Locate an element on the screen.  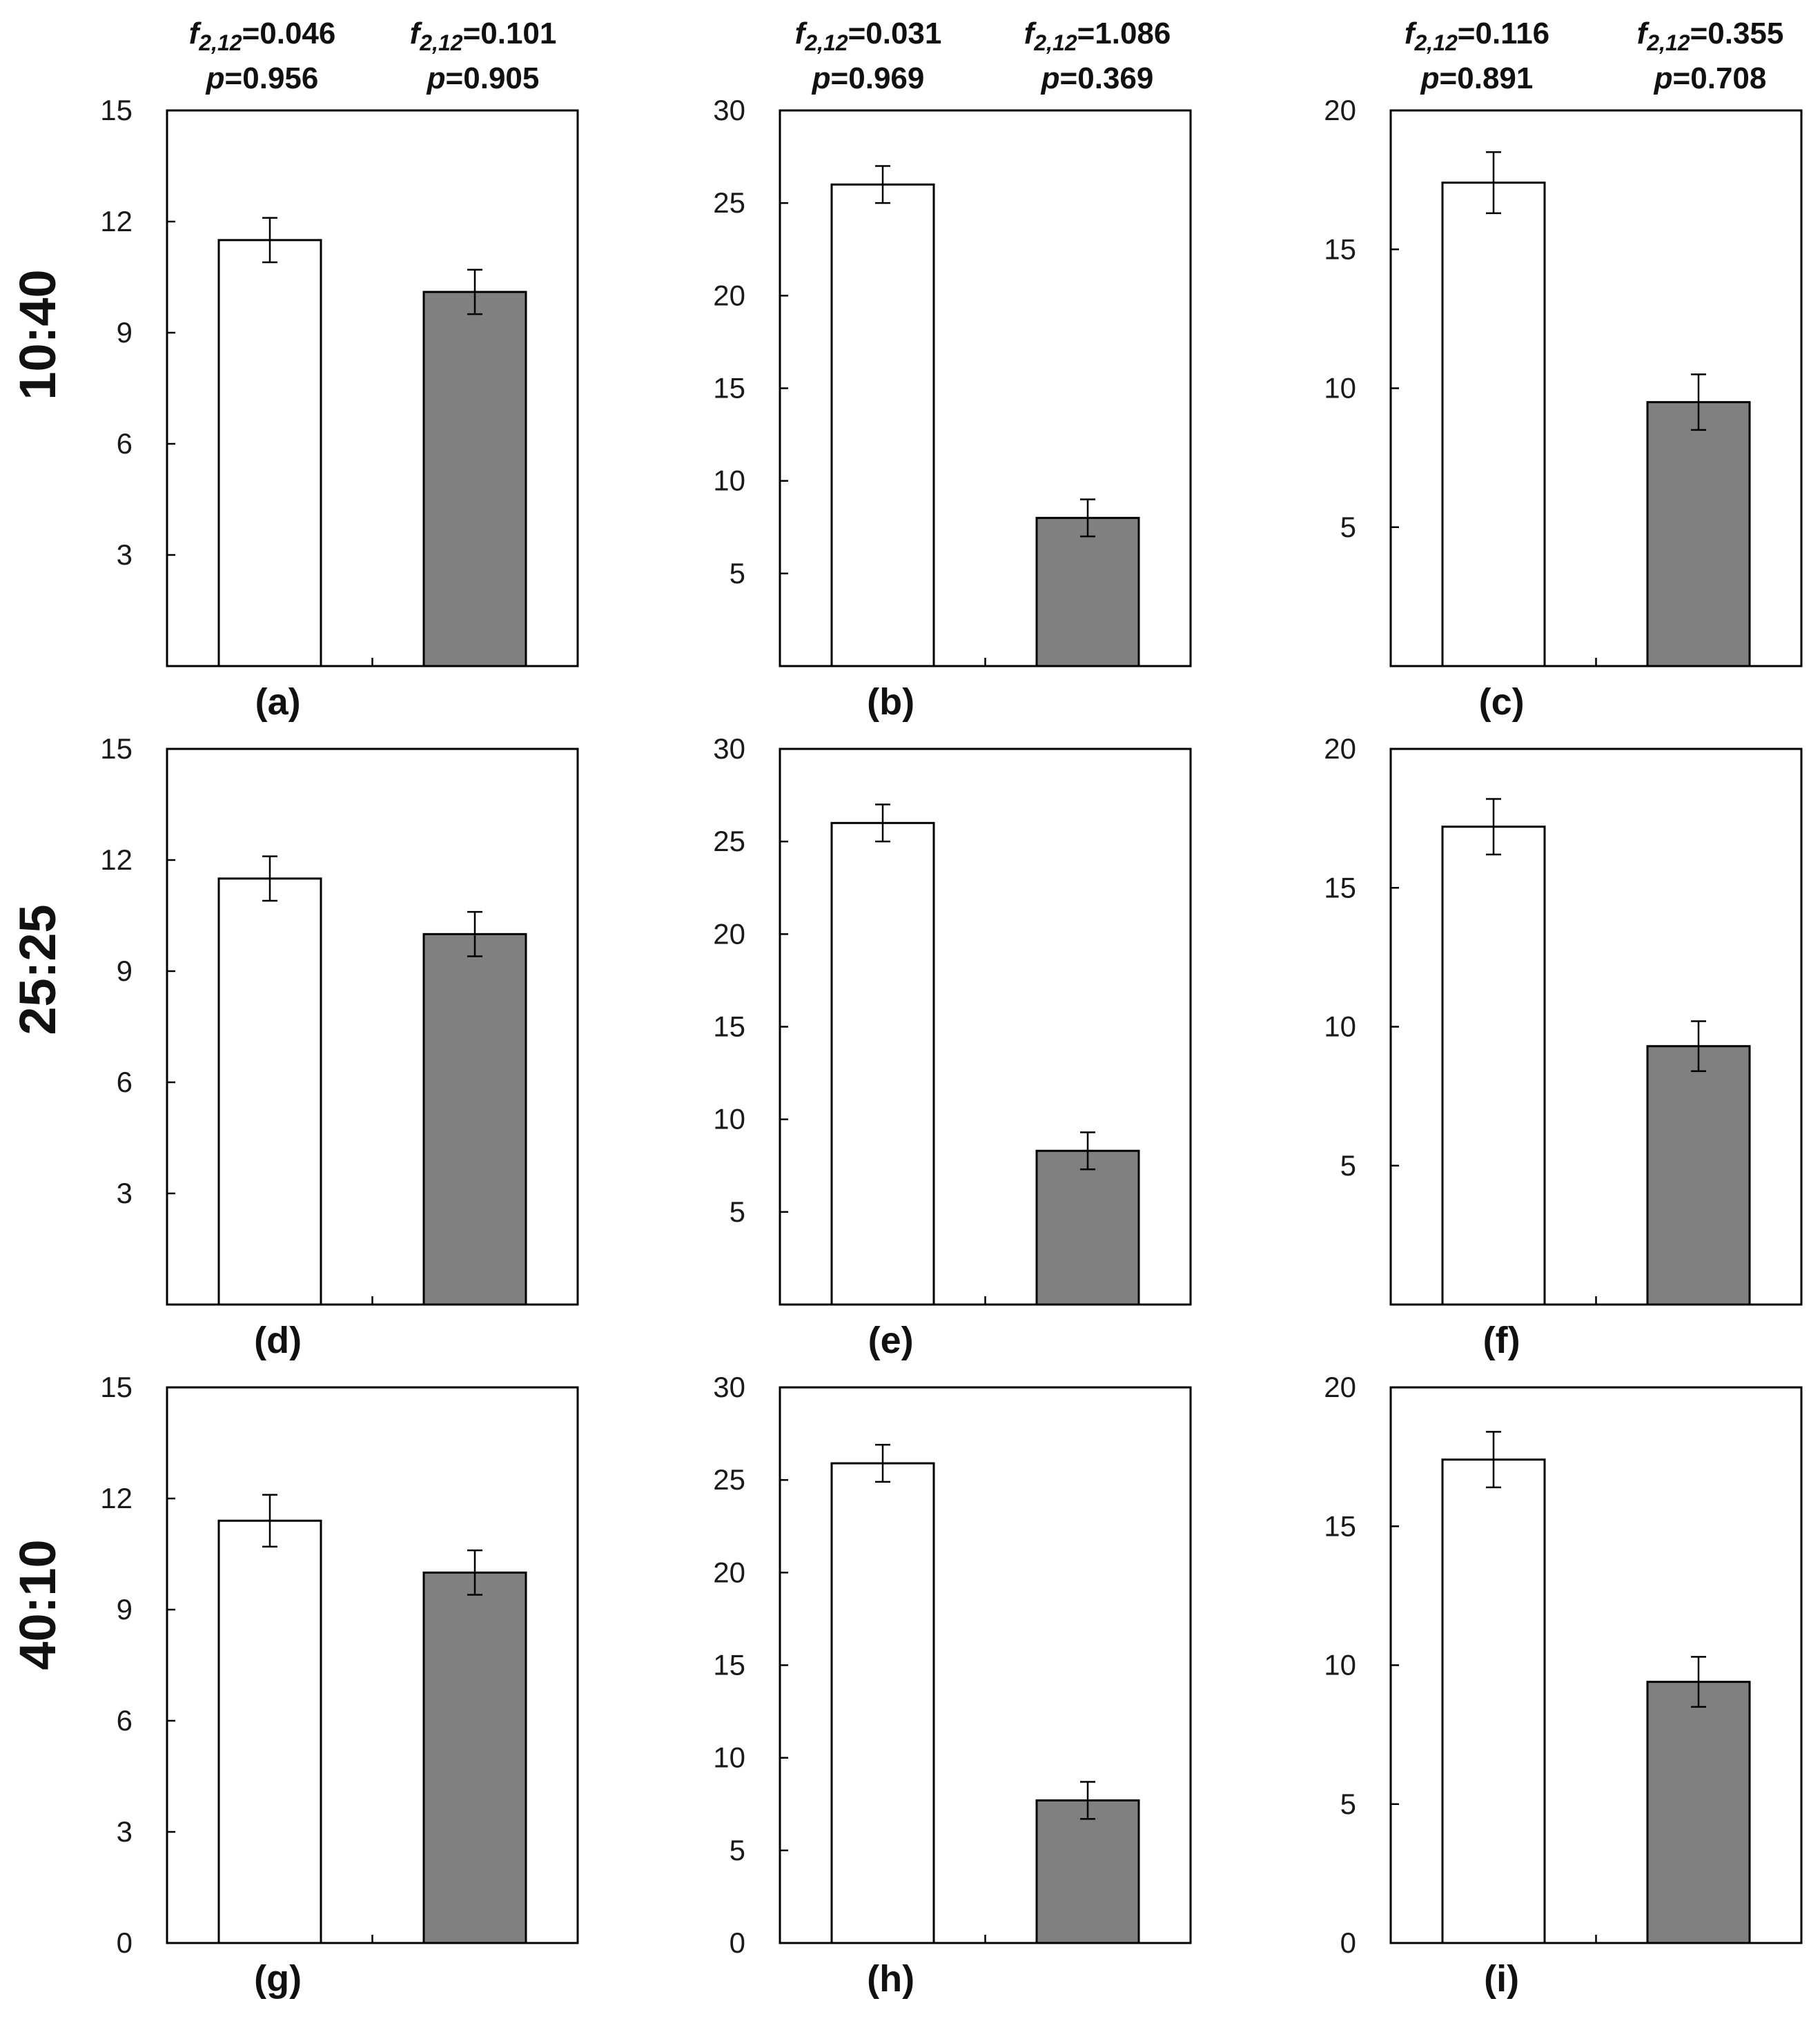
panel-label: (g) is located at coordinates (278, 1979).